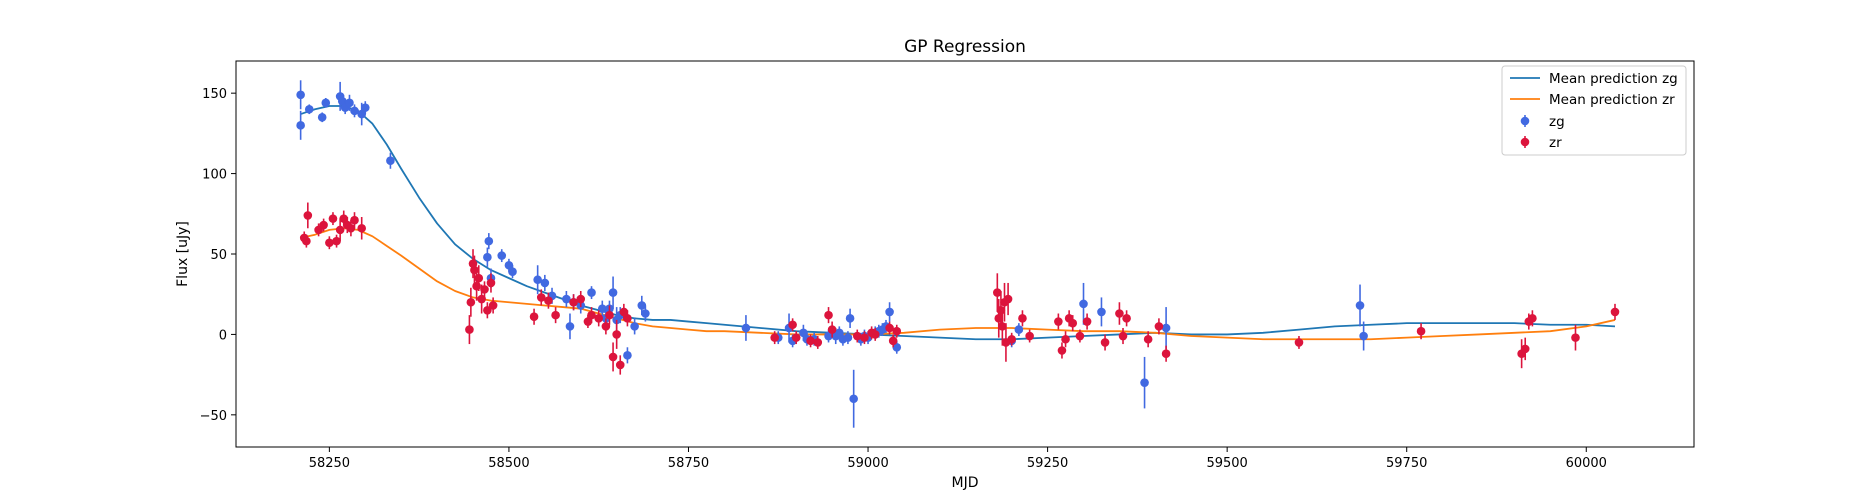 This screenshot has height=500, width=1875. I want to click on y-tick-label: 0, so click(223, 335).